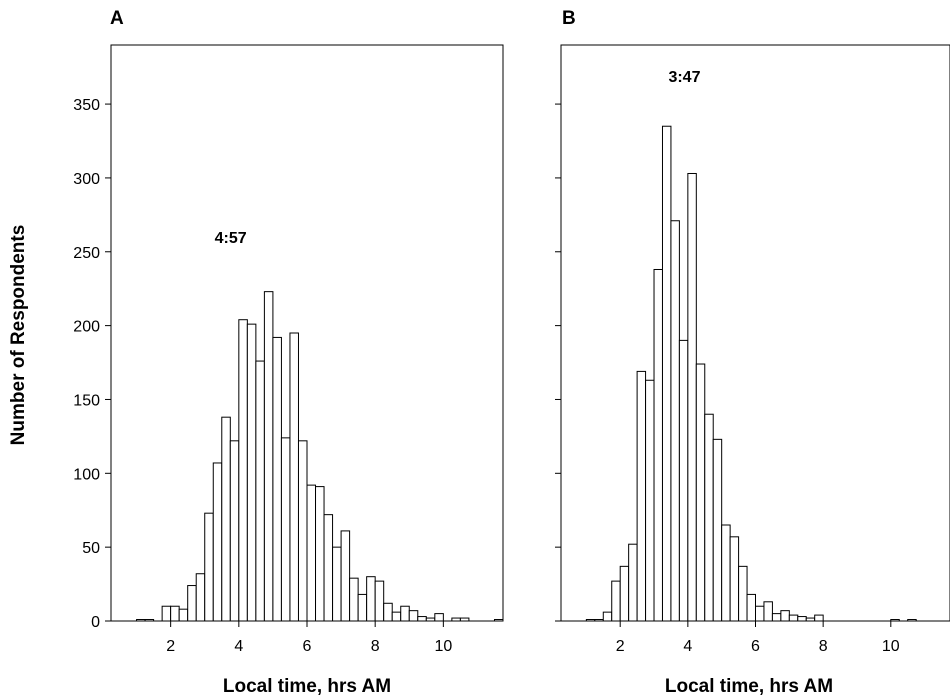  What do you see at coordinates (86, 474) in the screenshot?
I see `y-tick-label: 100` at bounding box center [86, 474].